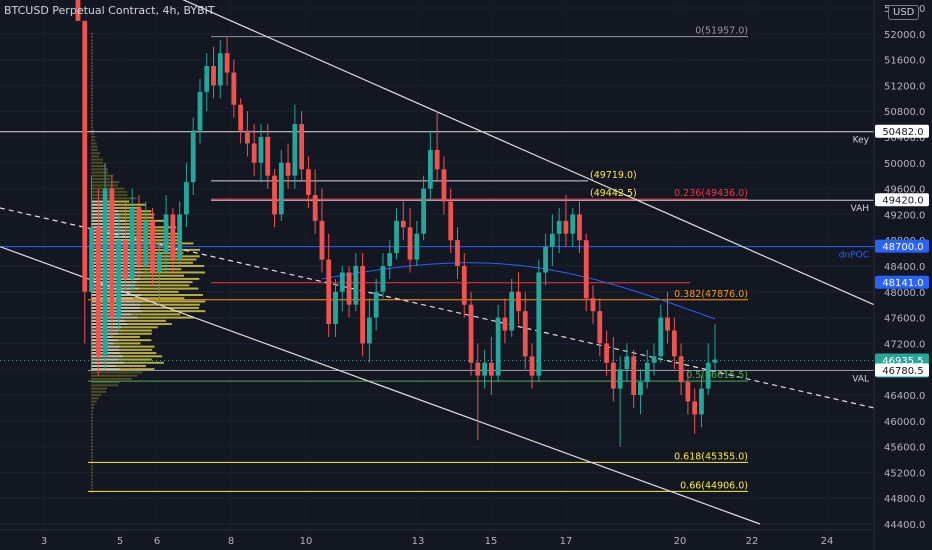 The height and width of the screenshot is (550, 932). Describe the element at coordinates (902, 247) in the screenshot. I see `price-tag-value: 48700.0` at that location.